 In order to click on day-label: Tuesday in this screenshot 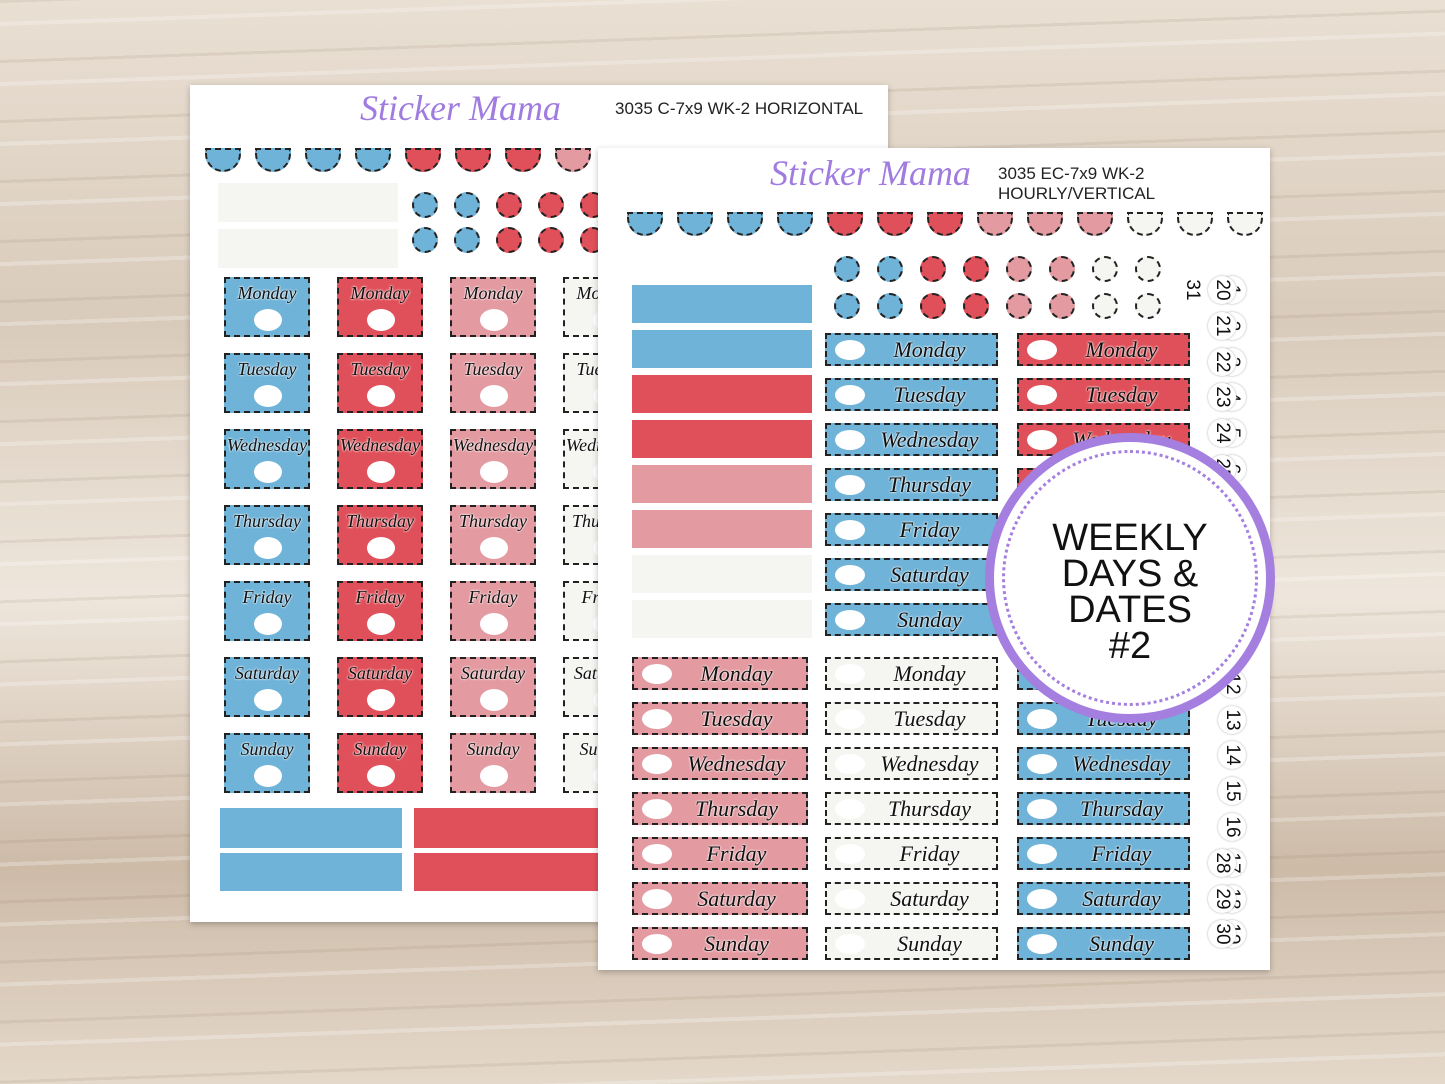, I will do `click(493, 369)`.